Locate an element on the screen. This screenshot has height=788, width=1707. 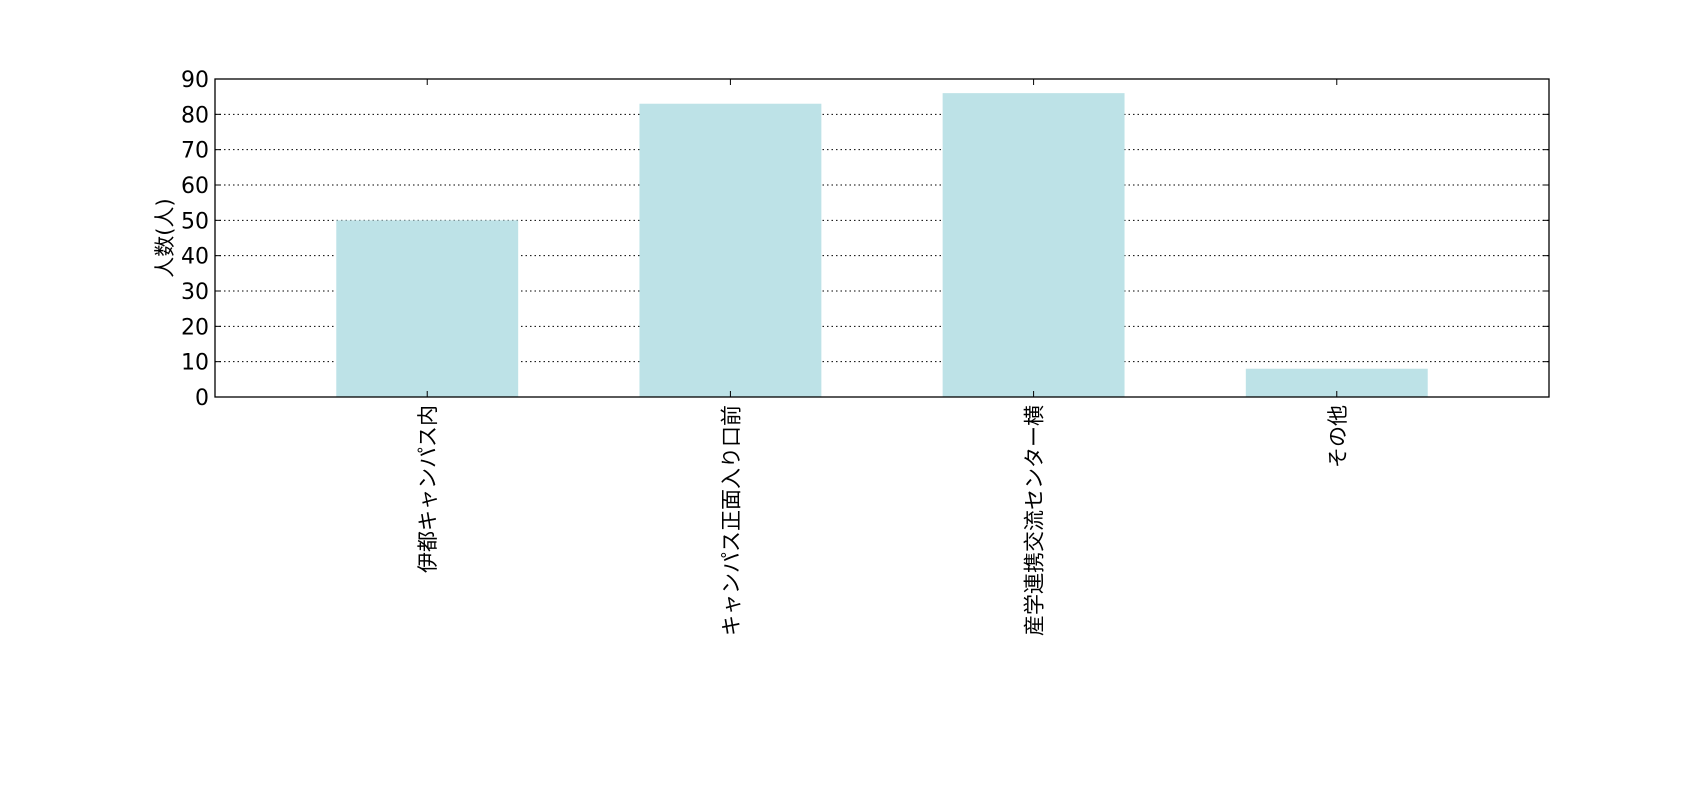
y-tick-label: 80 is located at coordinates (195, 115).